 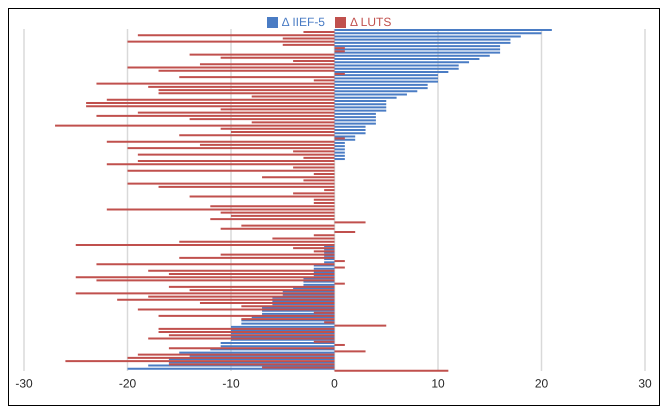 I want to click on x-tick-label: 0, so click(x=334, y=383).